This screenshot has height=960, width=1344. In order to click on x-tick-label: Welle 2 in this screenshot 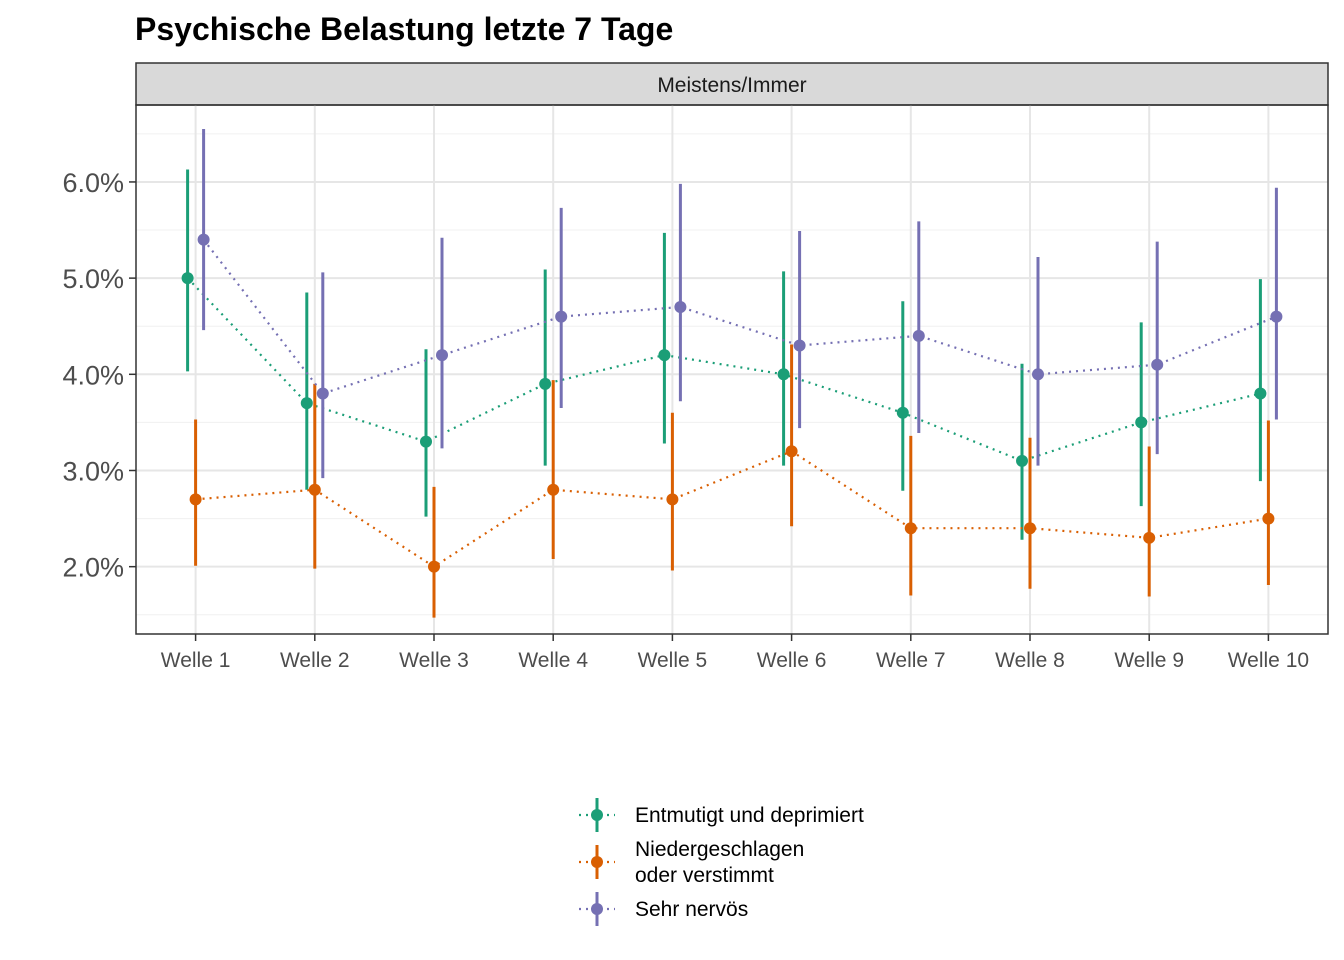, I will do `click(315, 660)`.